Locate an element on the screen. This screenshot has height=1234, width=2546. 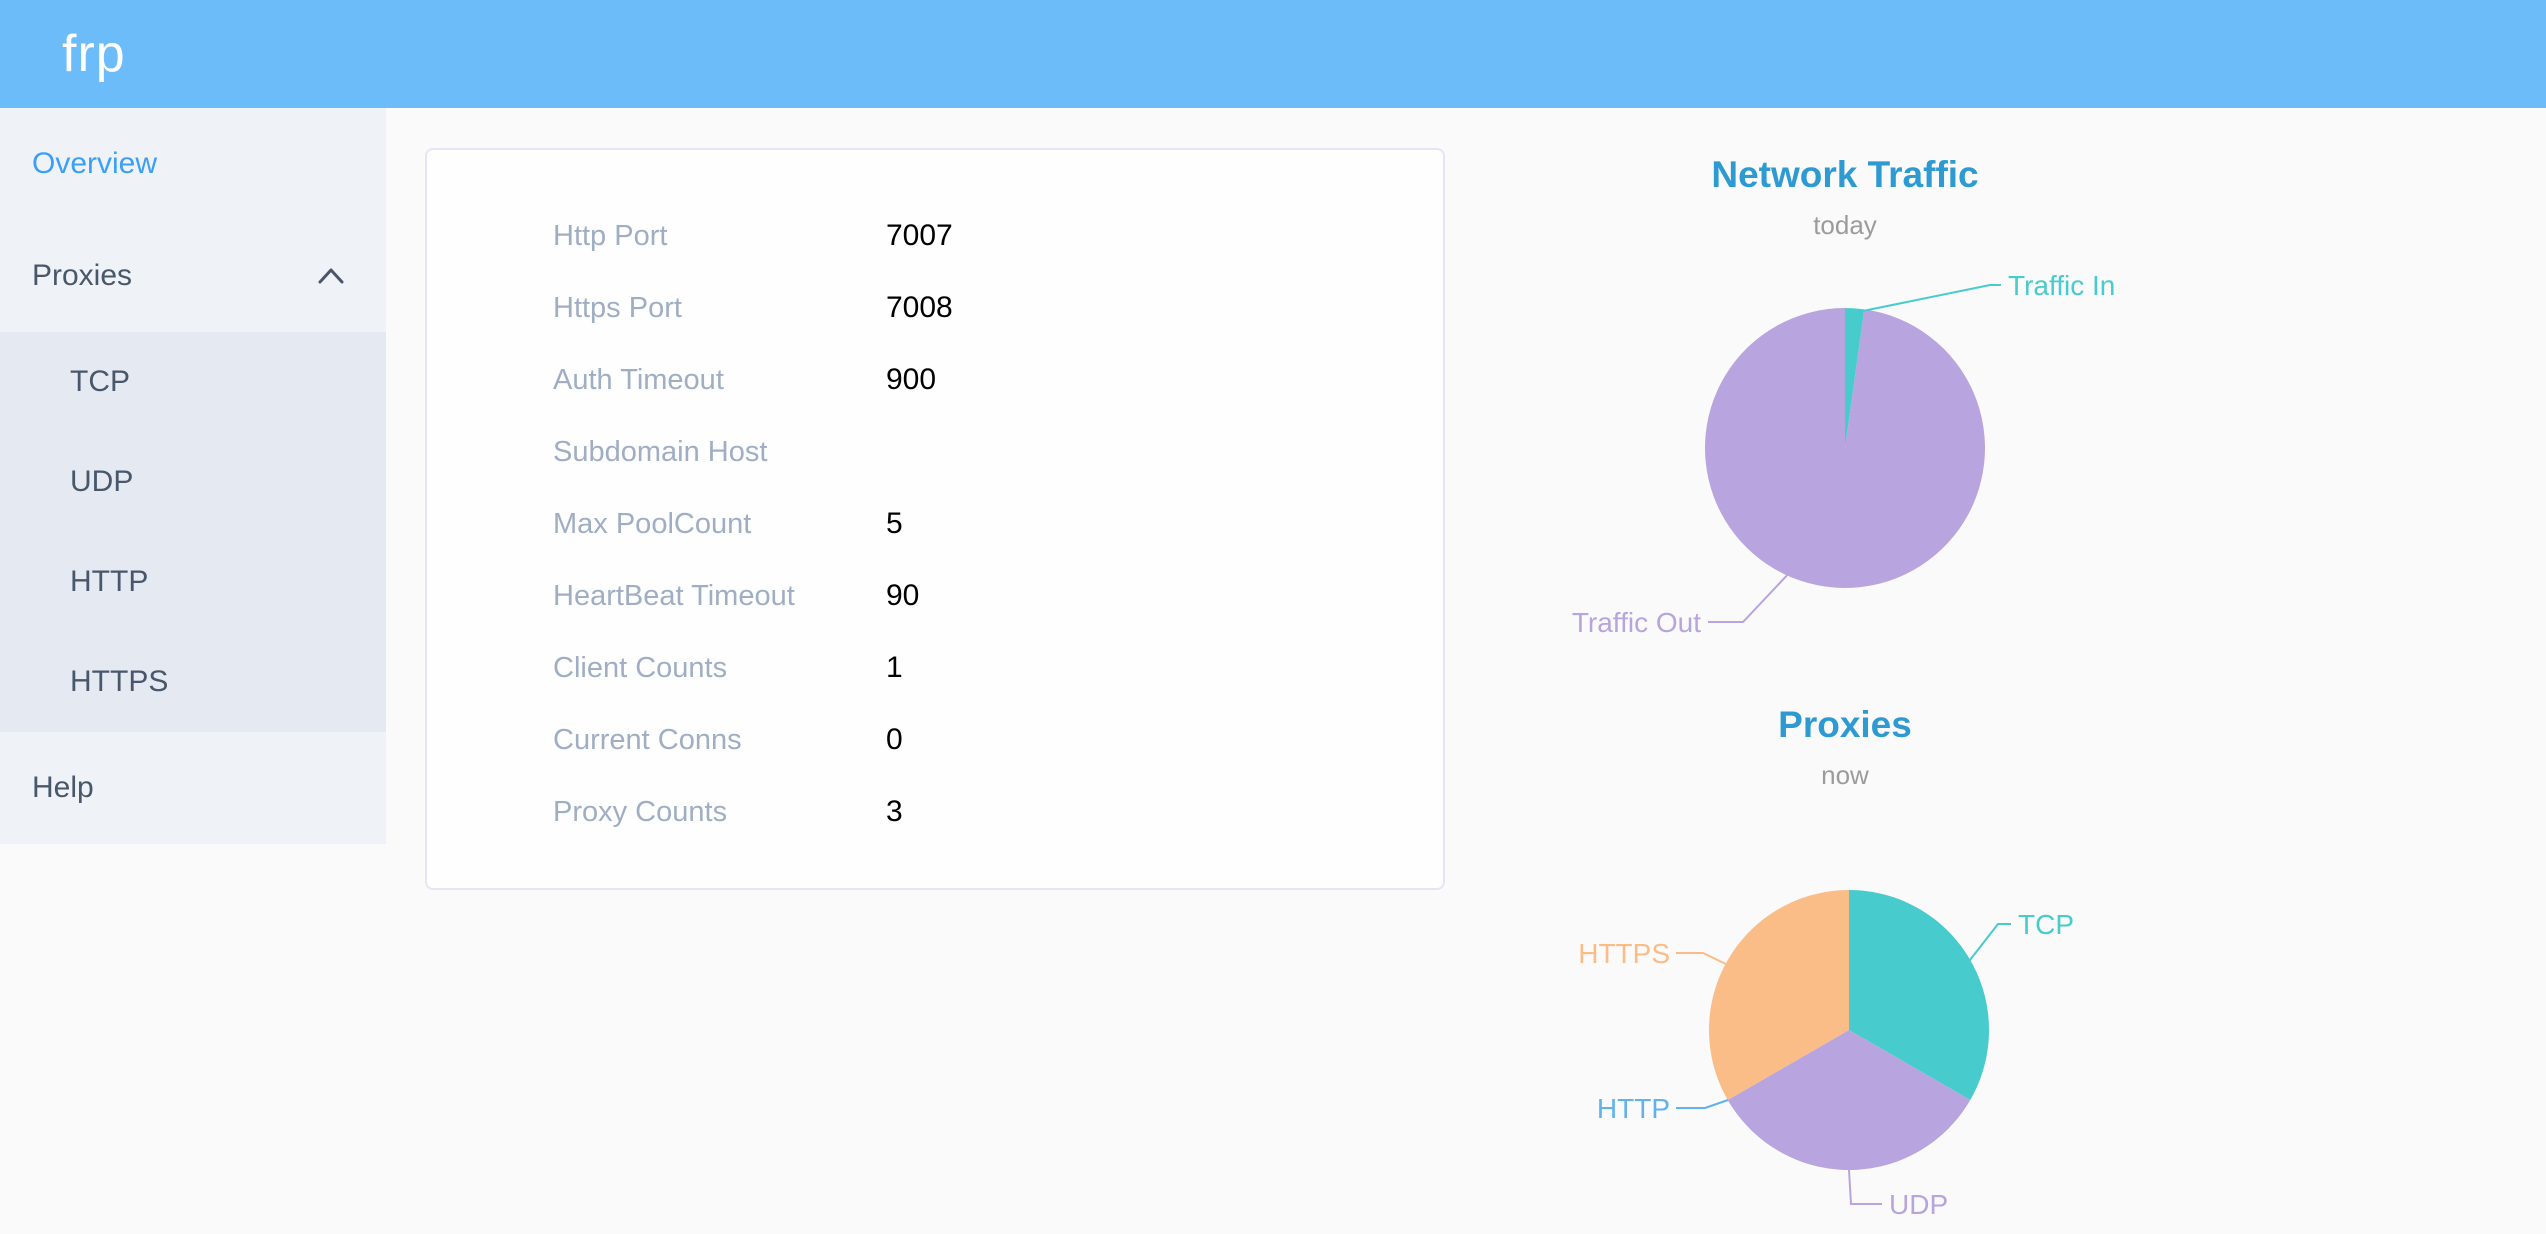
config-row: Auth Timeout 900 is located at coordinates (935, 380).